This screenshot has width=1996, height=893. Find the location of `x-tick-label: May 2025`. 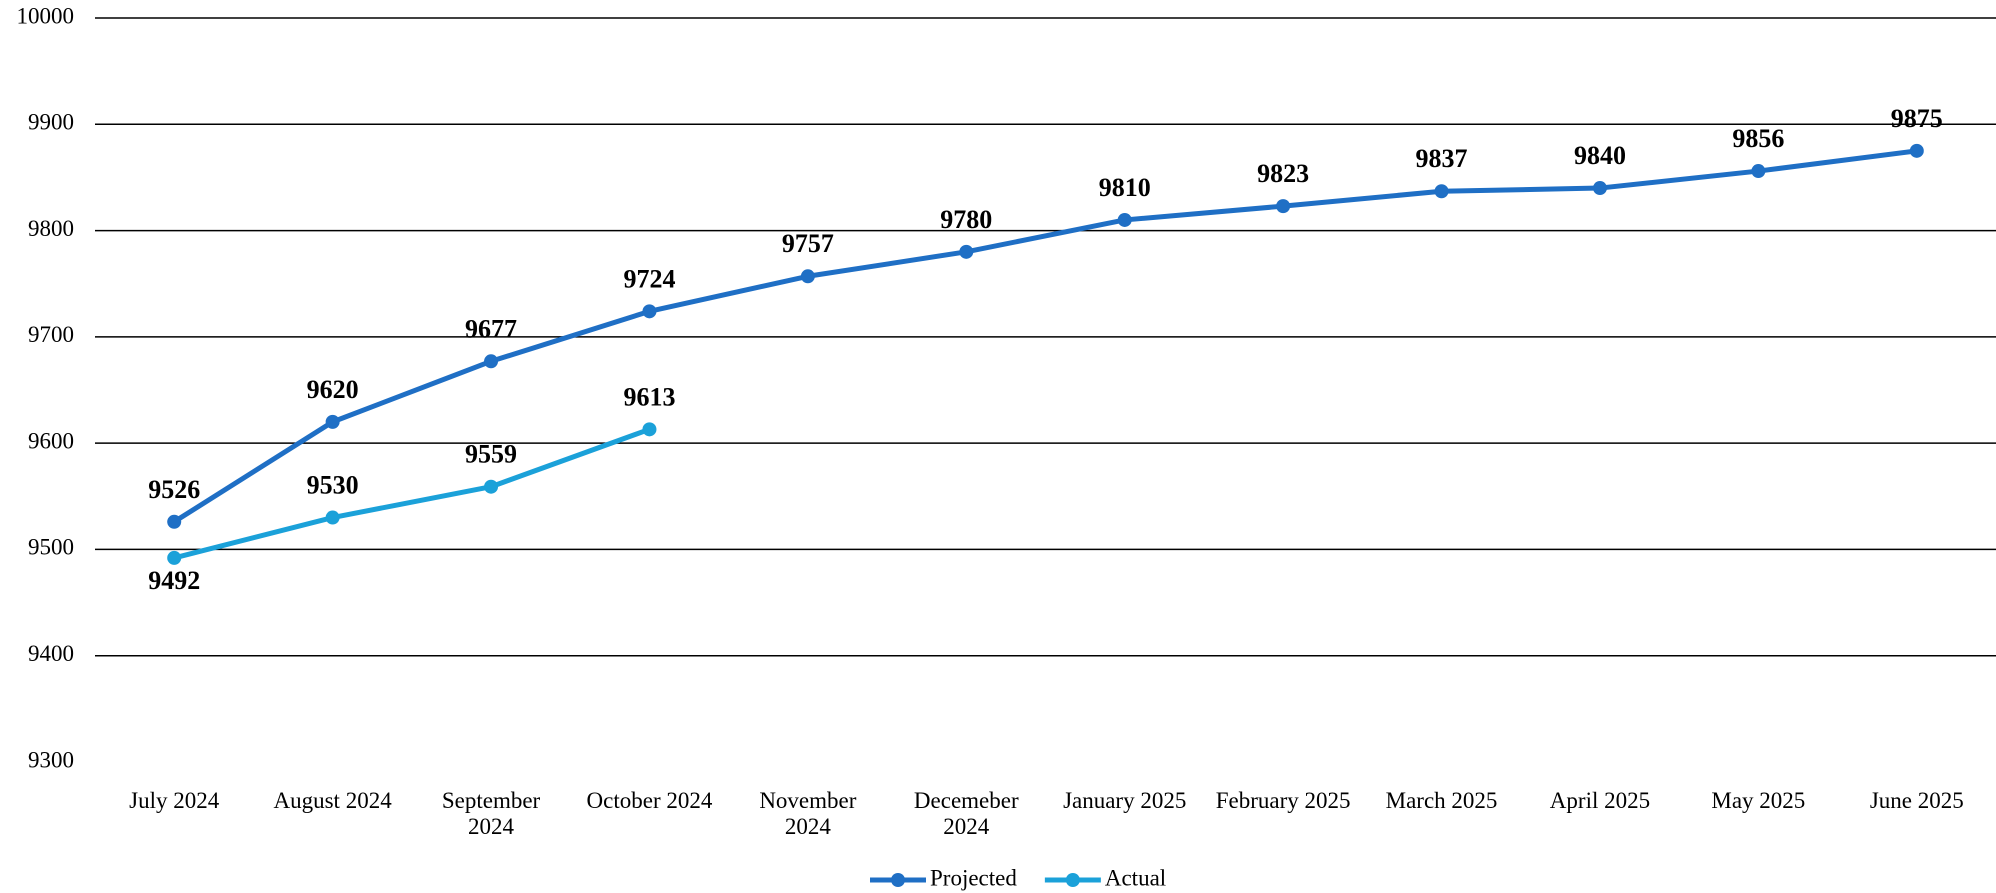

x-tick-label: May 2025 is located at coordinates (1758, 800).